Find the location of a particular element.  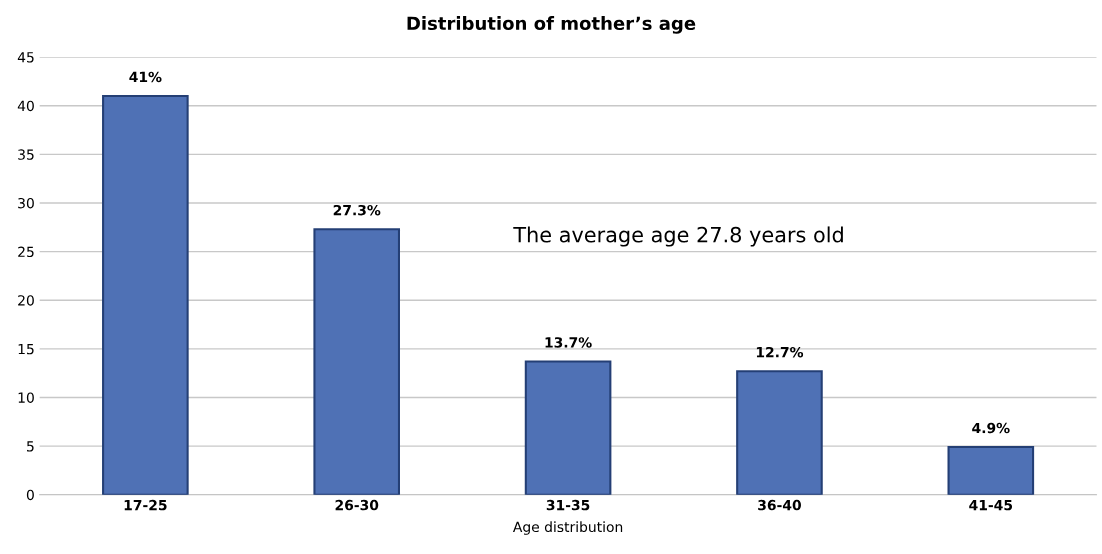

y-tick-label: 30 is located at coordinates (26, 203).